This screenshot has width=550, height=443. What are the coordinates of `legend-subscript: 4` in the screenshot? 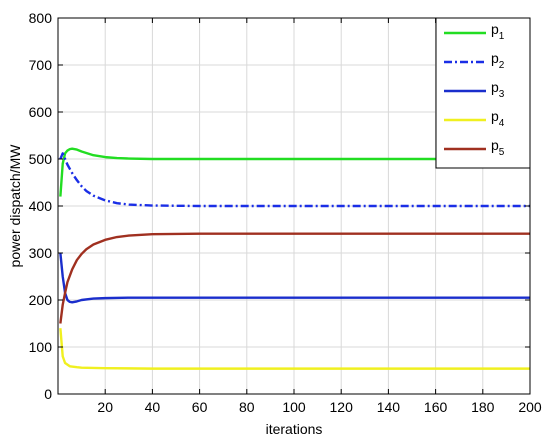 It's located at (502, 123).